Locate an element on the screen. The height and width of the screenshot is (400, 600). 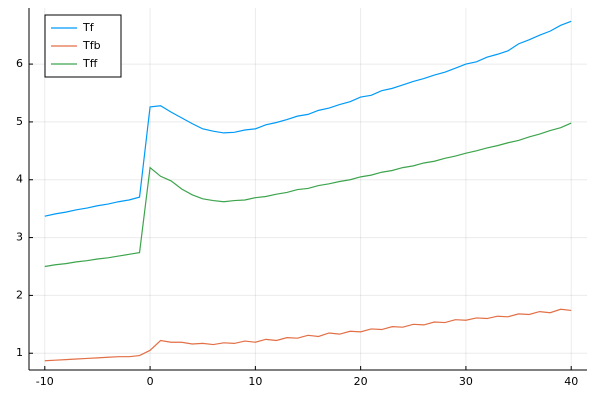
legend-label: Tf is located at coordinates (88, 27).